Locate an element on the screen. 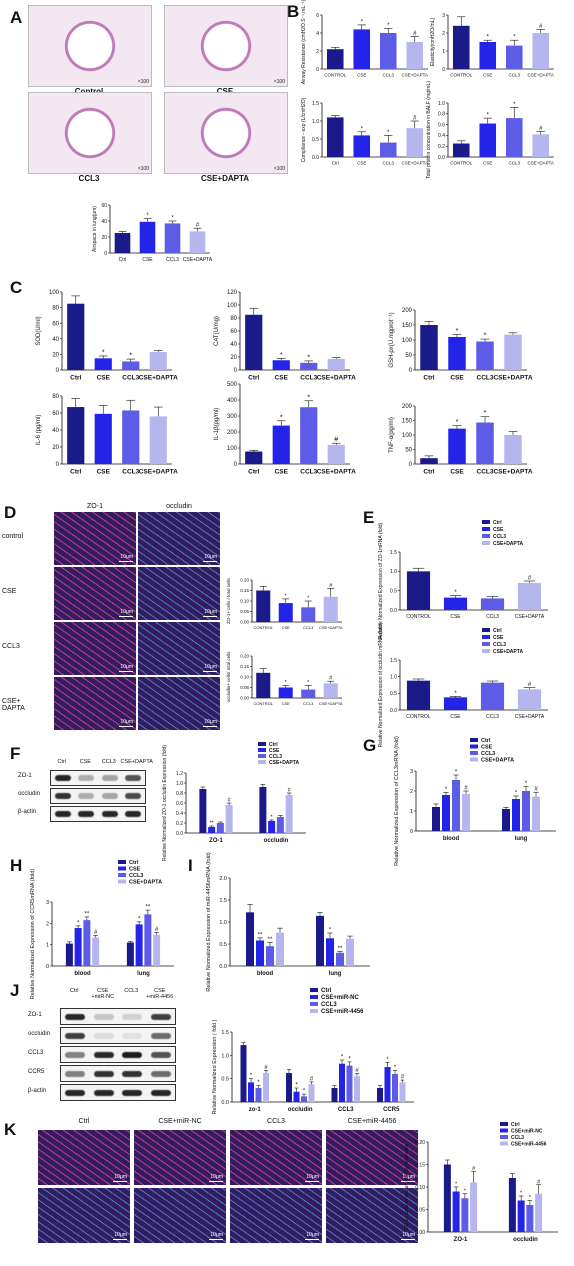 The image size is (574, 1266). panel-k-column-label: Ctrl is located at coordinates (84, 1121).